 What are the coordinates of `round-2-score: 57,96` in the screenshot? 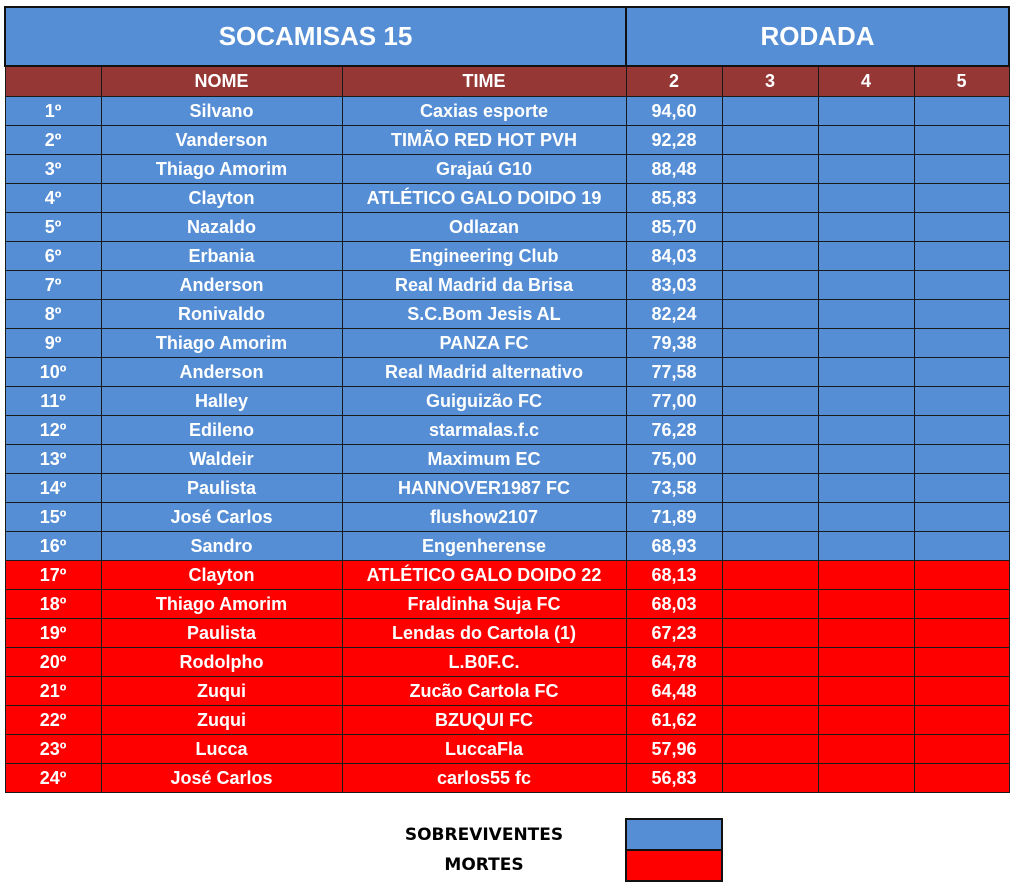 It's located at (674, 749).